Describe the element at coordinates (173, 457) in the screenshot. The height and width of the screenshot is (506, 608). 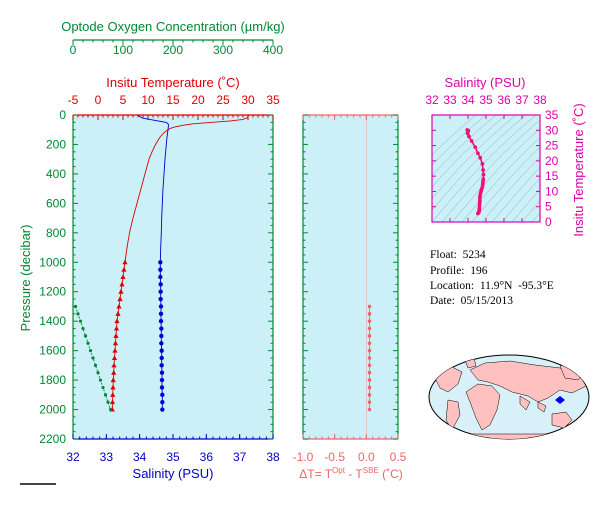
I see `salinity-tick-label: 35` at that location.